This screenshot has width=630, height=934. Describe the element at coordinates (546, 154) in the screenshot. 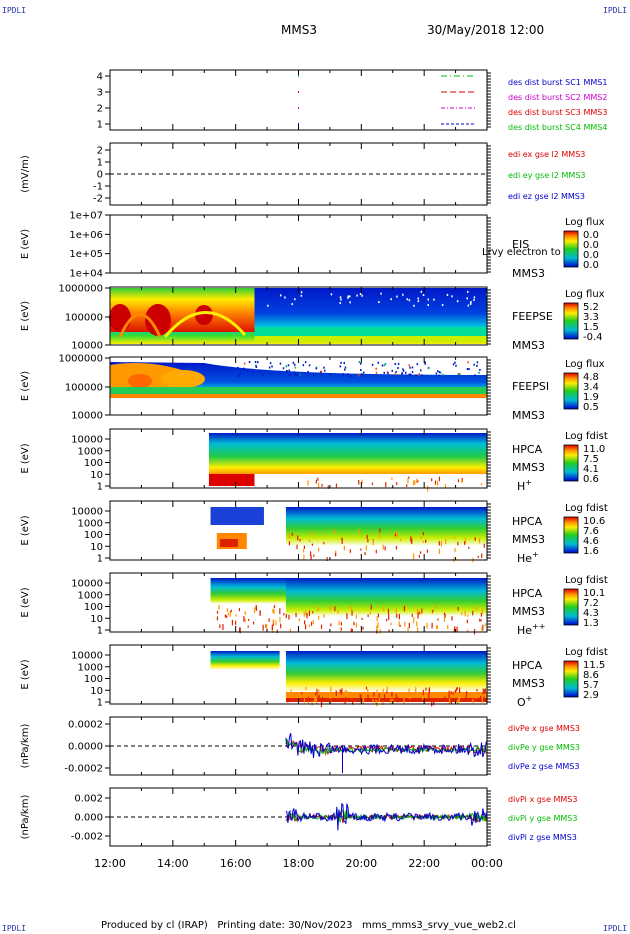

I see `legend-entry: edi ex gse l2 MMS3` at that location.